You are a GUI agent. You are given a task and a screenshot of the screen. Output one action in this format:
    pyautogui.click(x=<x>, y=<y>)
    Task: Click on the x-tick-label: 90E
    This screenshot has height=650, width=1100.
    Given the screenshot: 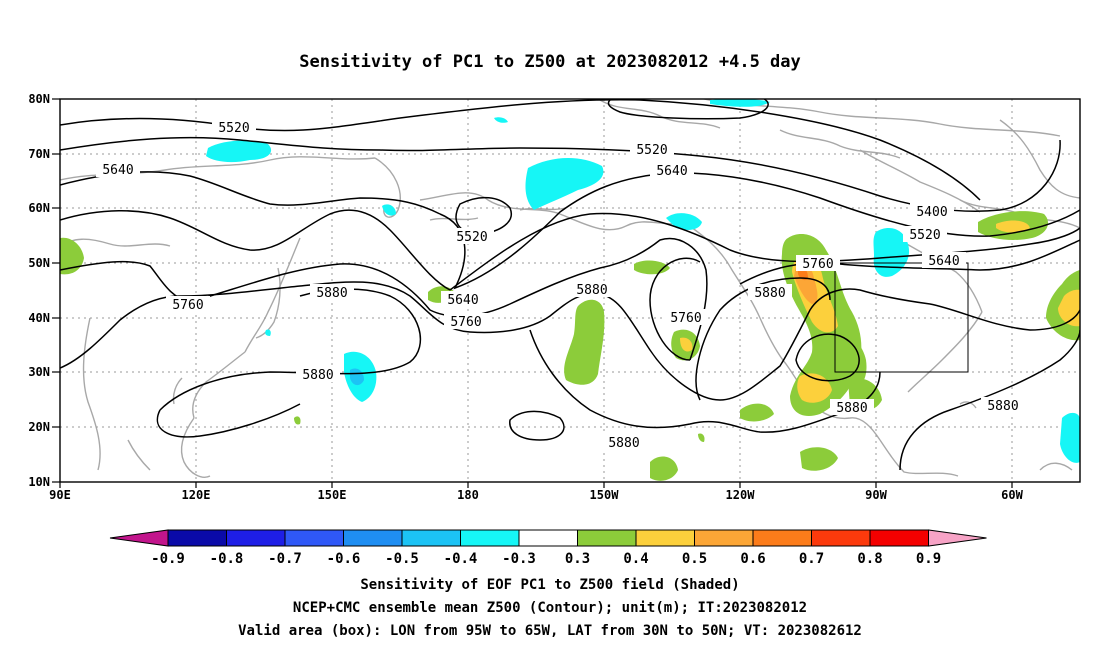 What is the action you would take?
    pyautogui.click(x=60, y=495)
    